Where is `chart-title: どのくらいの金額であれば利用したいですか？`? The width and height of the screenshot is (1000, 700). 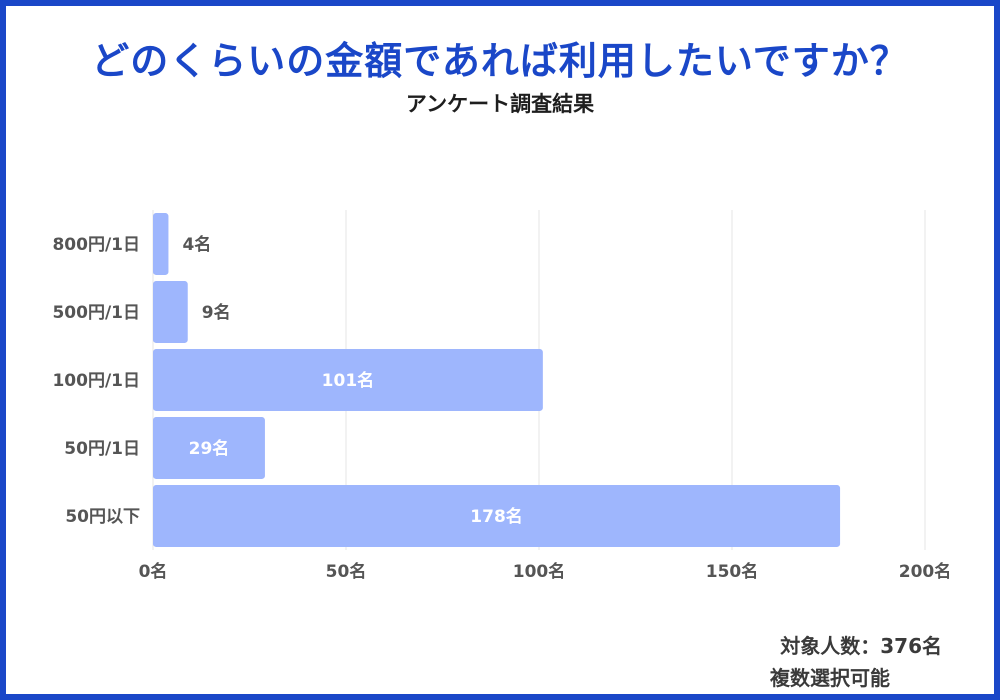
chart-title: どのくらいの金額であれば利用したいですか？ is located at coordinates (500, 61).